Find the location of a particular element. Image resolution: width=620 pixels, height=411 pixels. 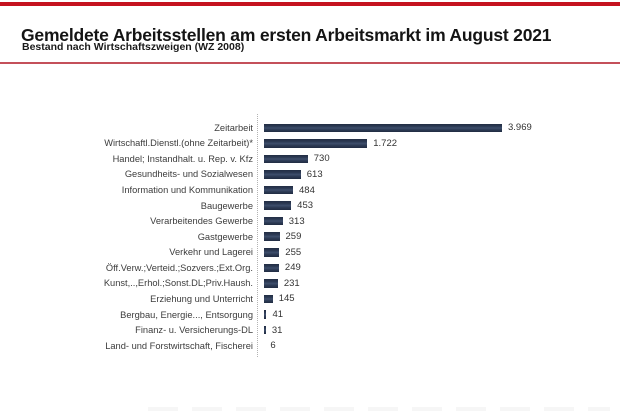

zero-axis-dotted-line is located at coordinates (257, 235).